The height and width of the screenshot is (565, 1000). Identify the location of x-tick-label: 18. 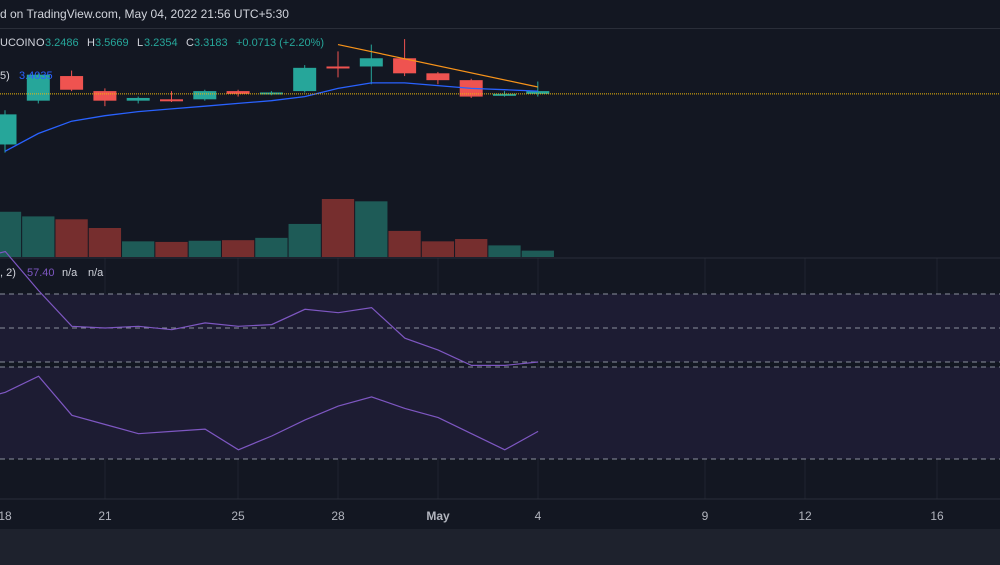
(6, 516).